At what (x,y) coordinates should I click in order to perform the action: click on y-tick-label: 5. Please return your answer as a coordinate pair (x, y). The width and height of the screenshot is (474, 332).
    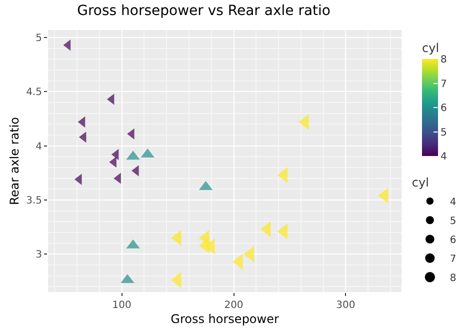
    Looking at the image, I should click on (39, 38).